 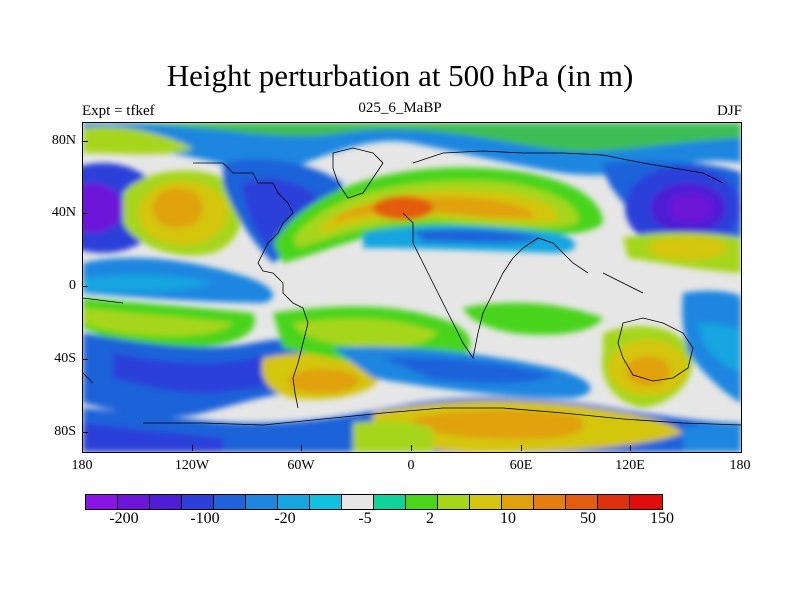 What do you see at coordinates (192, 465) in the screenshot?
I see `lon-tick-120w: 120W` at bounding box center [192, 465].